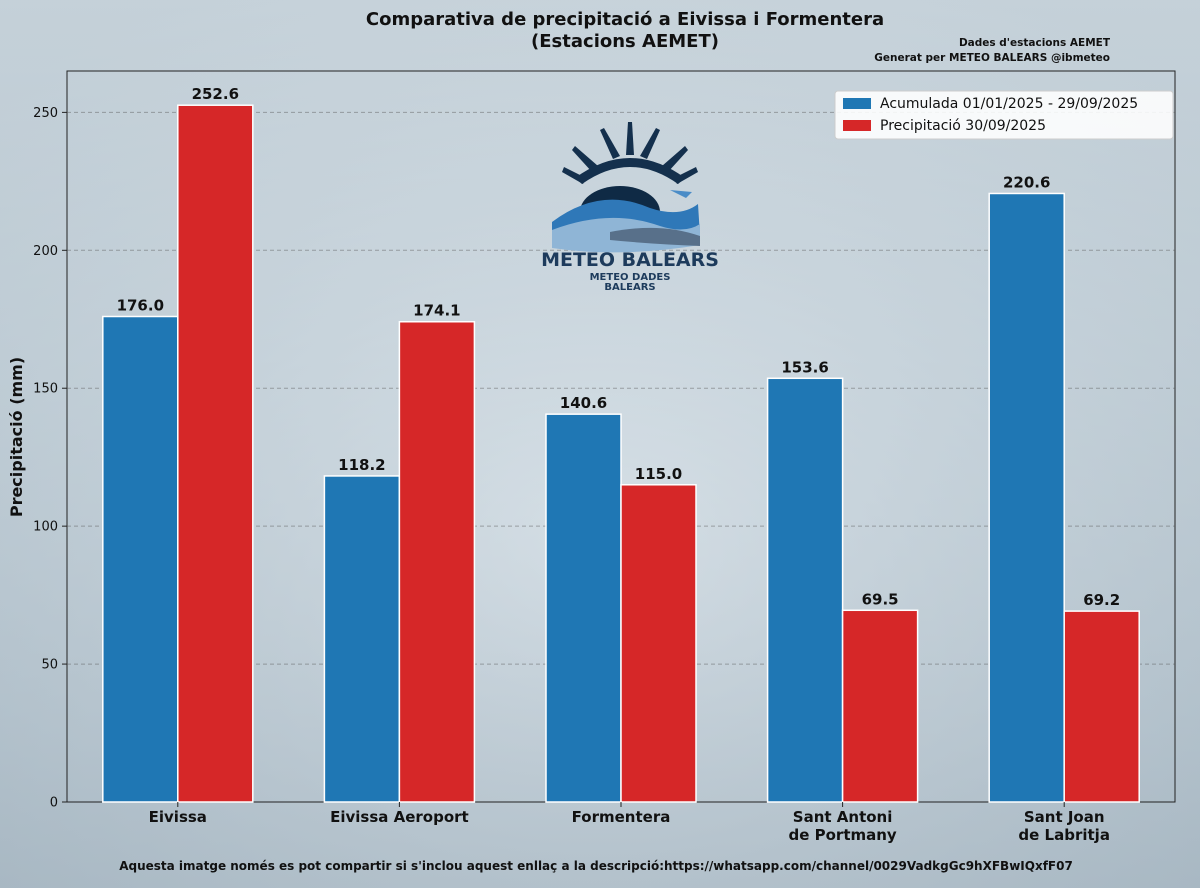  What do you see at coordinates (1064, 835) in the screenshot?
I see `x-category-label: de Labritja` at bounding box center [1064, 835].